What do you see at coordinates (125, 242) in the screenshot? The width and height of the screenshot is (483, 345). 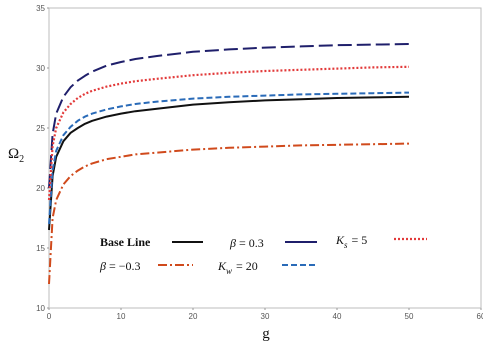 I see `legend-label-base-line: Base Line` at bounding box center [125, 242].